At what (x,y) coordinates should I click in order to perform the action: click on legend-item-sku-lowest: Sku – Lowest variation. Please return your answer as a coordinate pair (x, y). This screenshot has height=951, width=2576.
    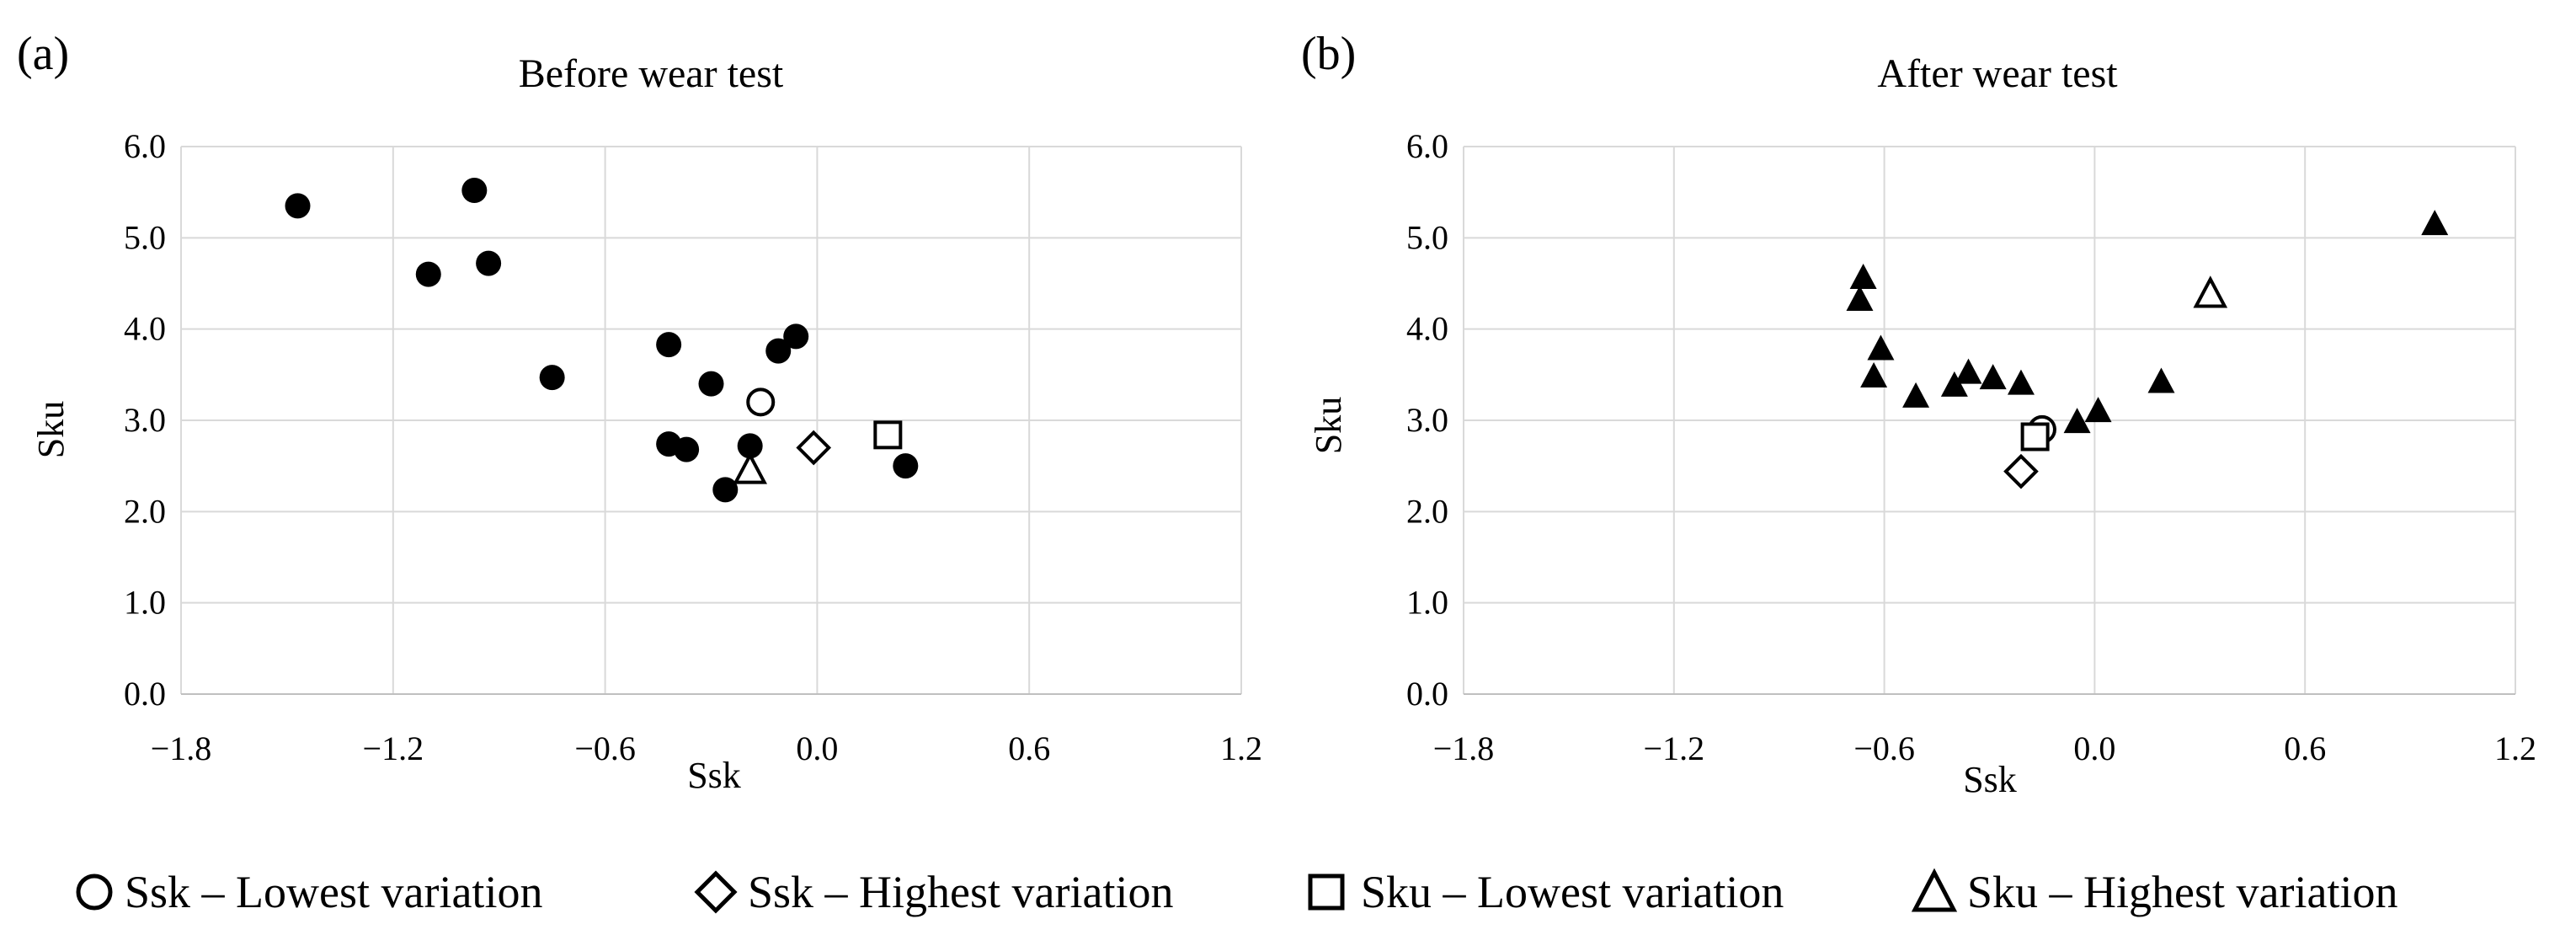
    Looking at the image, I should click on (1546, 892).